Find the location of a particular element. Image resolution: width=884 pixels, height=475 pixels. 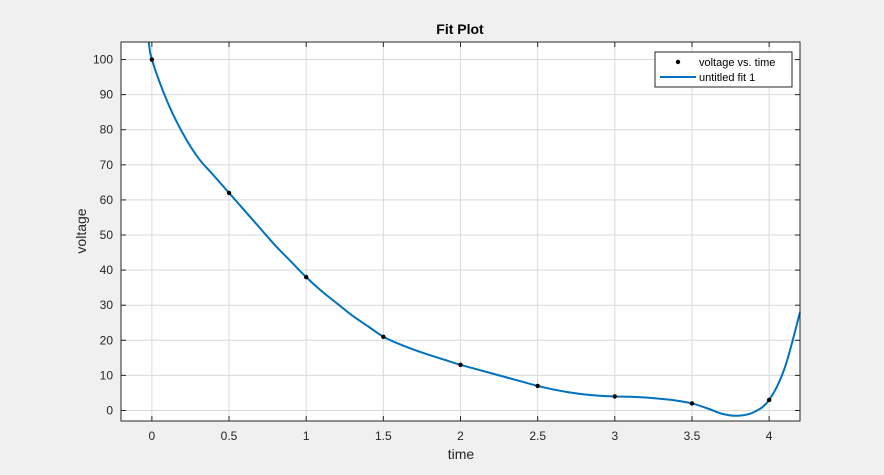

y-tick-label: 90 is located at coordinates (107, 95).